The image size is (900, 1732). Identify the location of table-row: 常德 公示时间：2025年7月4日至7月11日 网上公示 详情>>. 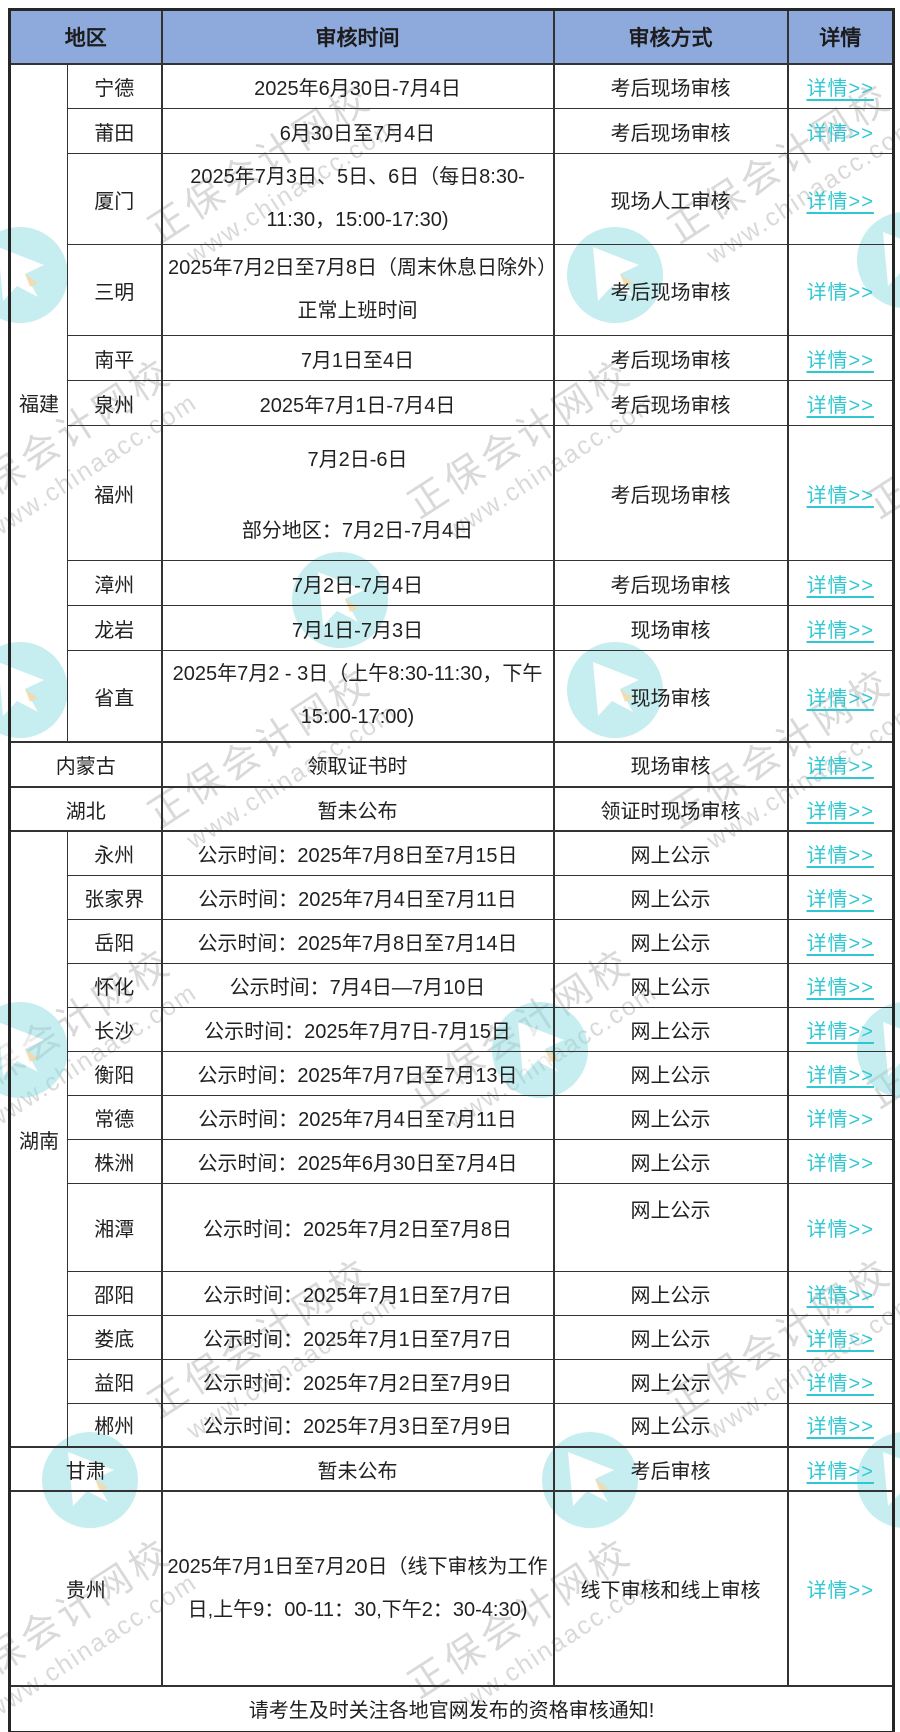
(452, 1117).